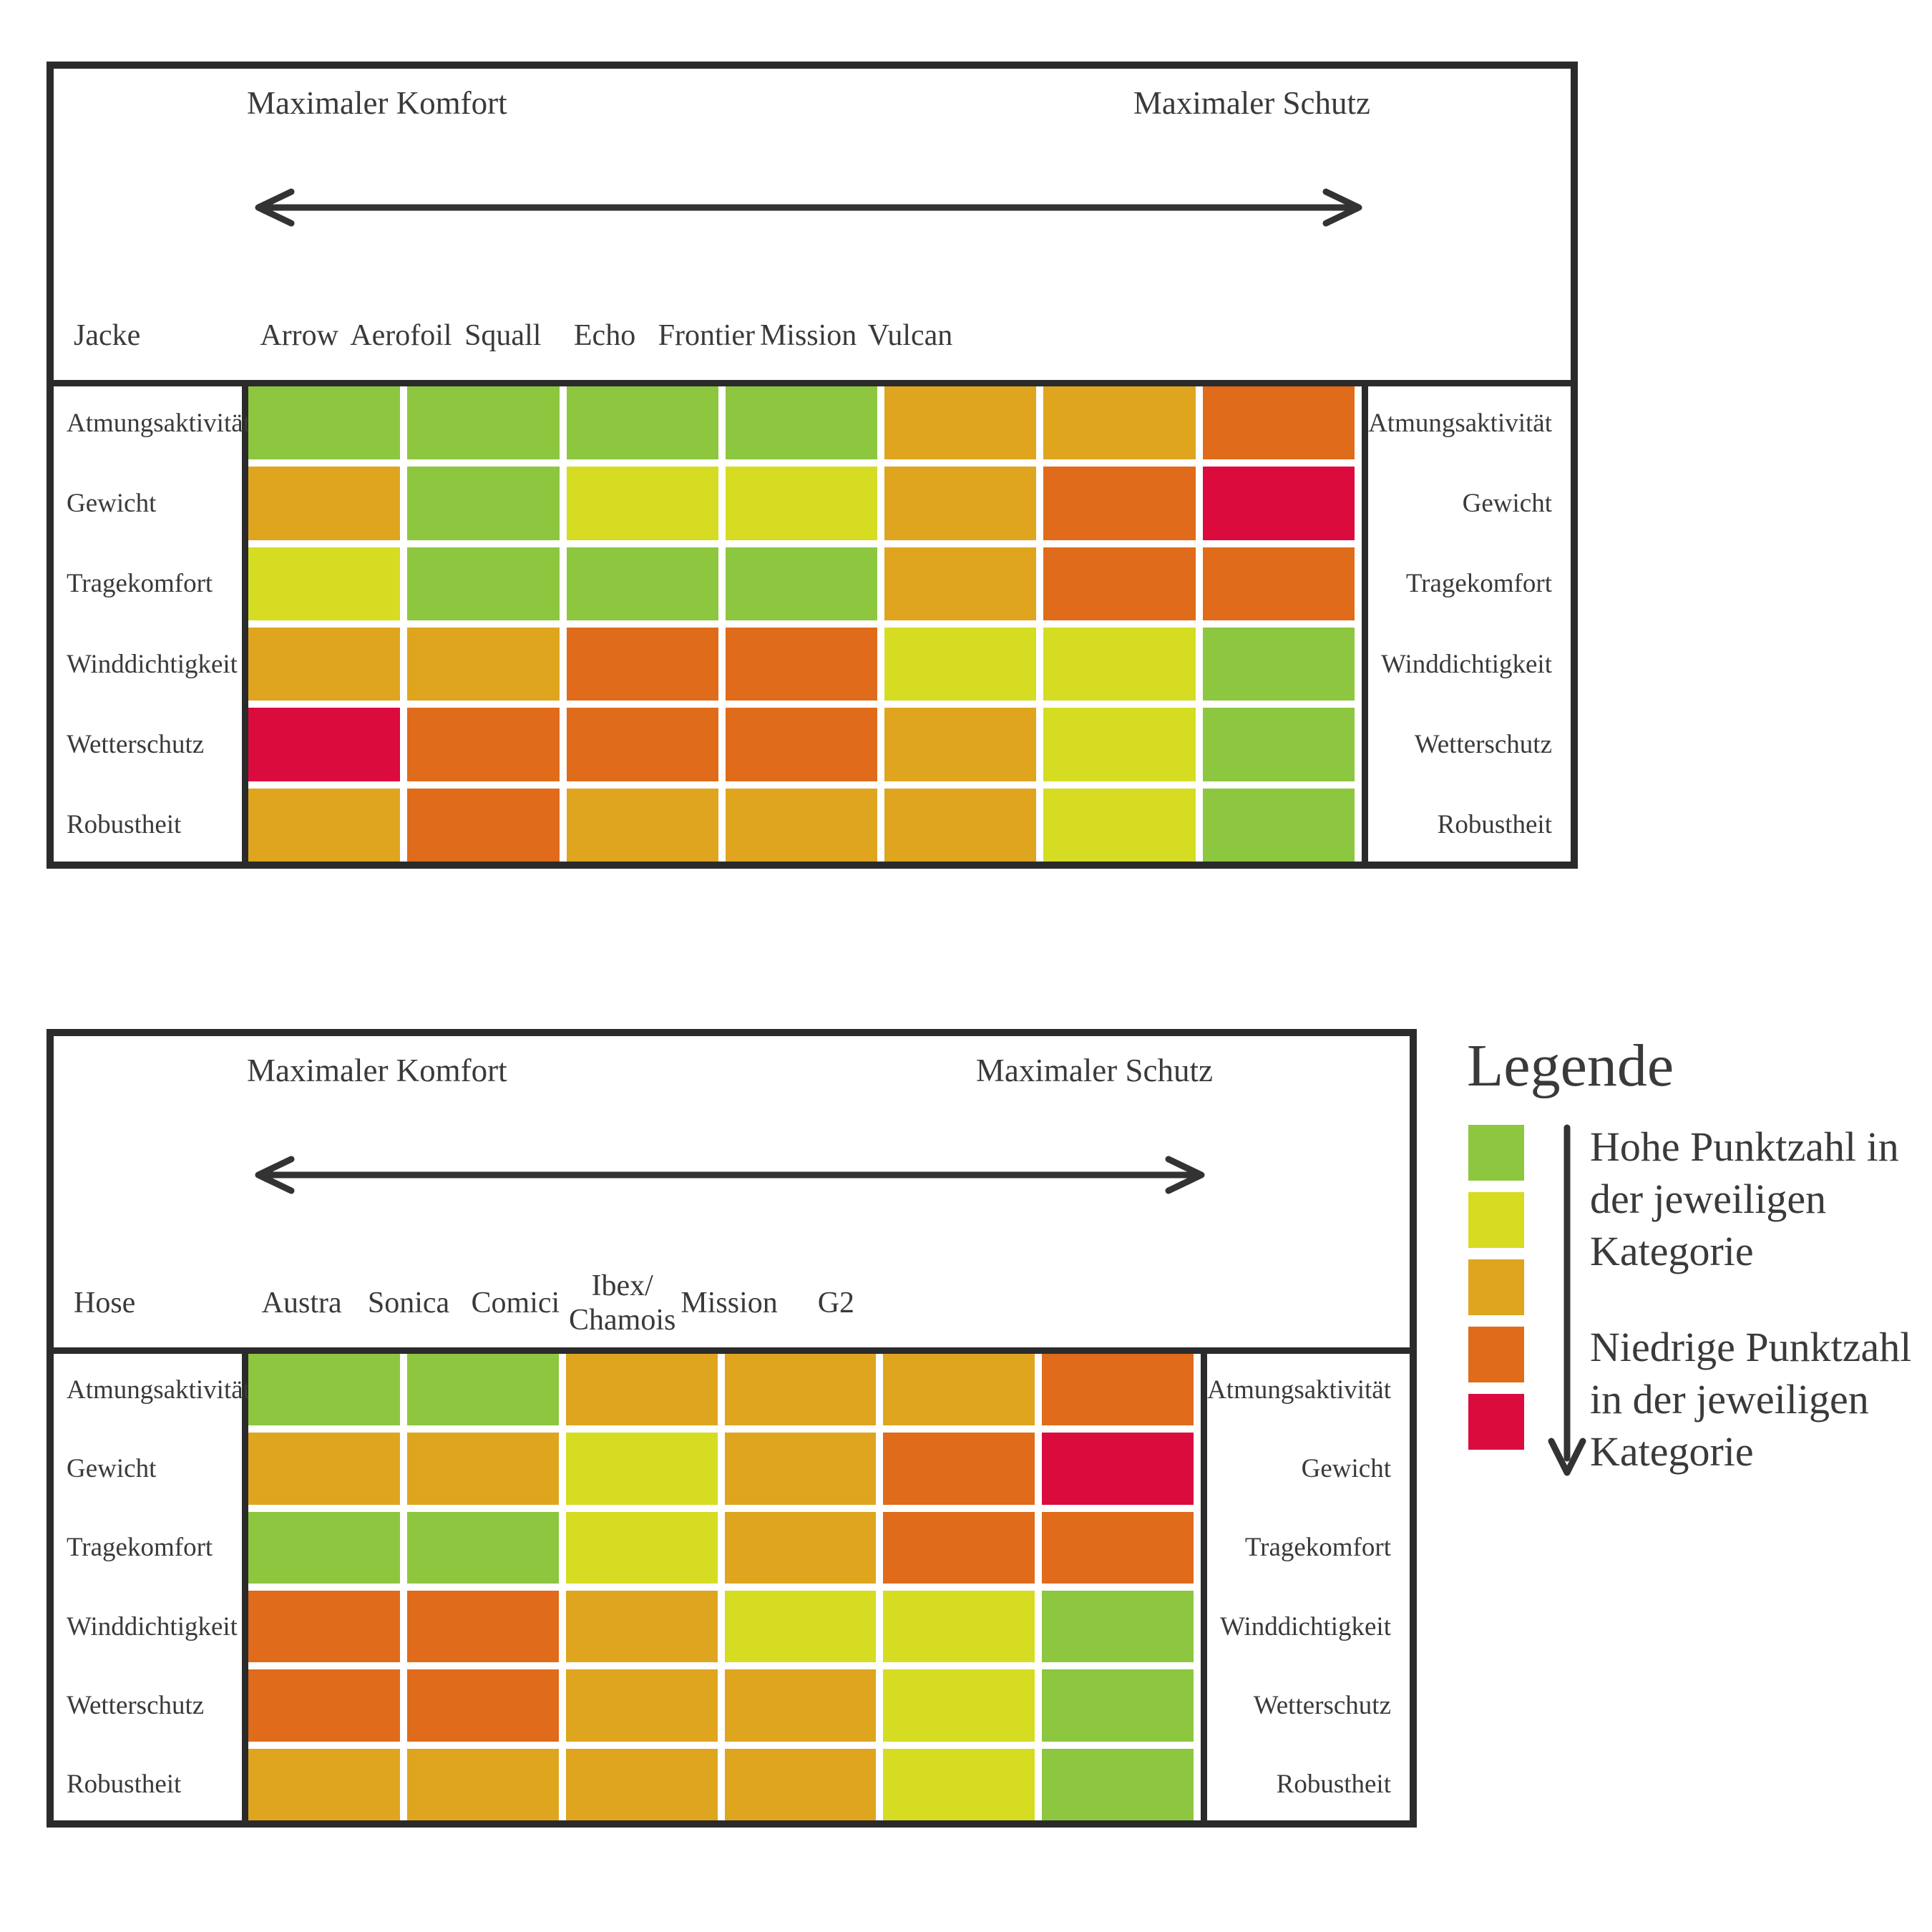  I want to click on heat-cell-robustheit-frontier, so click(960, 825).